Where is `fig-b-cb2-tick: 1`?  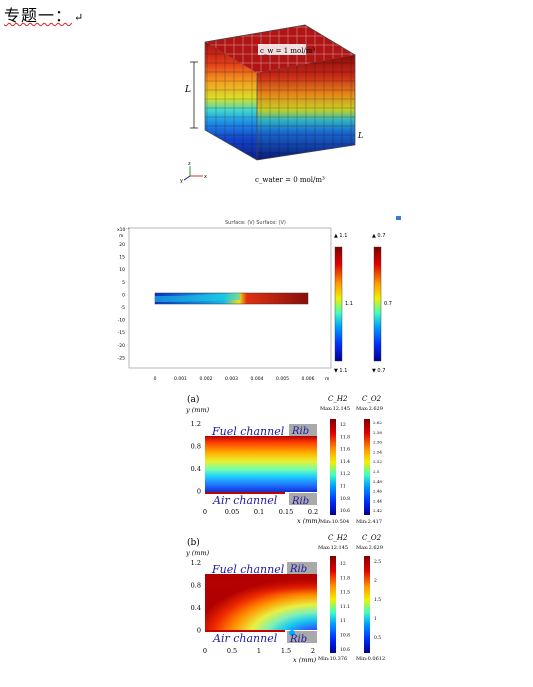 fig-b-cb2-tick: 1 is located at coordinates (375, 619).